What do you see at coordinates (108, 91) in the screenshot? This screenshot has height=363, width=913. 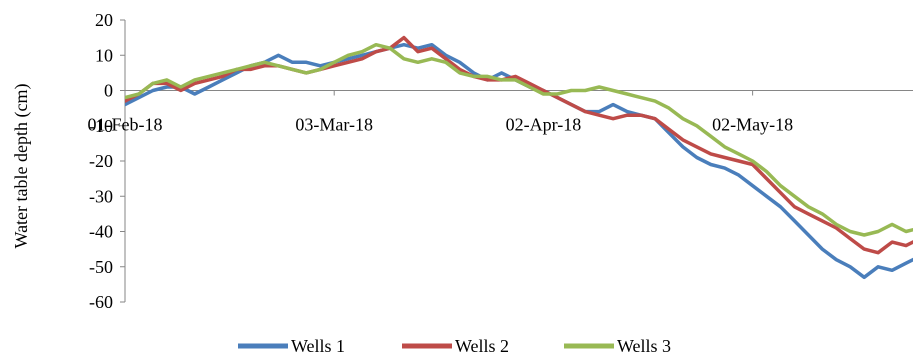 I see `y-tick-label: 0` at bounding box center [108, 91].